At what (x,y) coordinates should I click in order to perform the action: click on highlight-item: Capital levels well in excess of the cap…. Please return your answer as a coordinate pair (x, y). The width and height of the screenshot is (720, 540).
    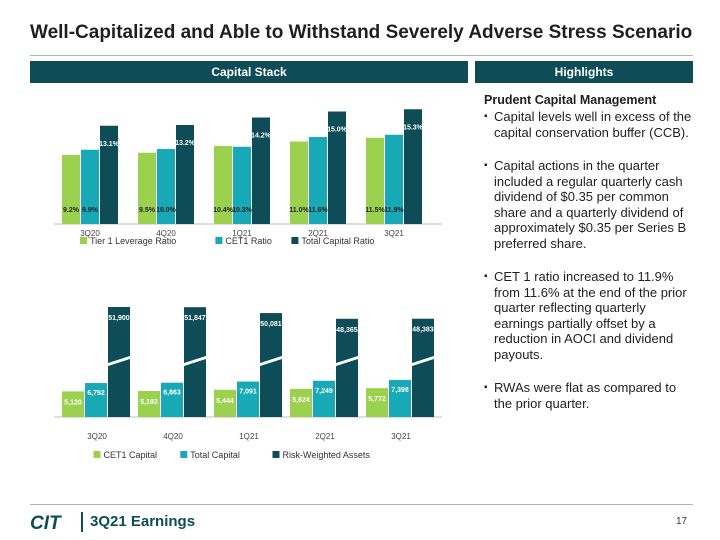
    Looking at the image, I should click on (590, 124).